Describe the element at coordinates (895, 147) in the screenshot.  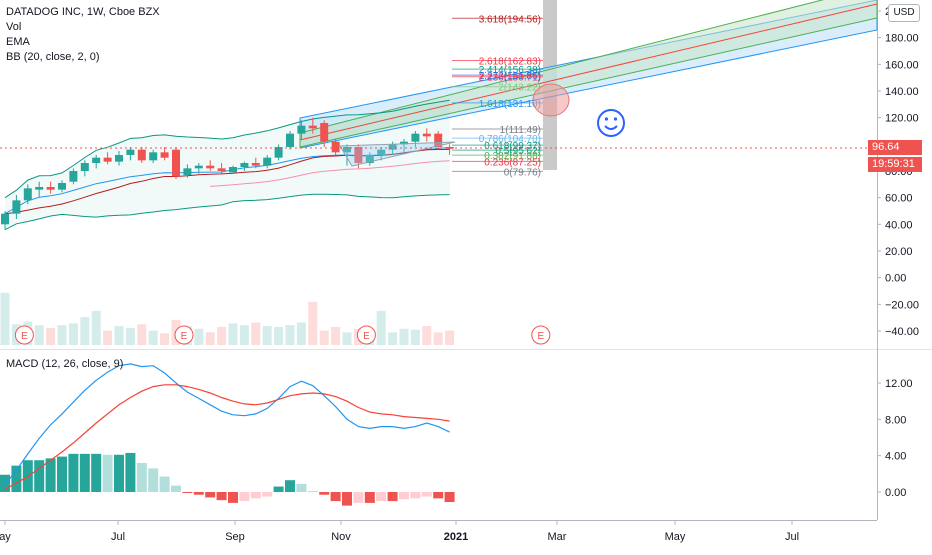
I see `last-price-label: 96.64` at that location.